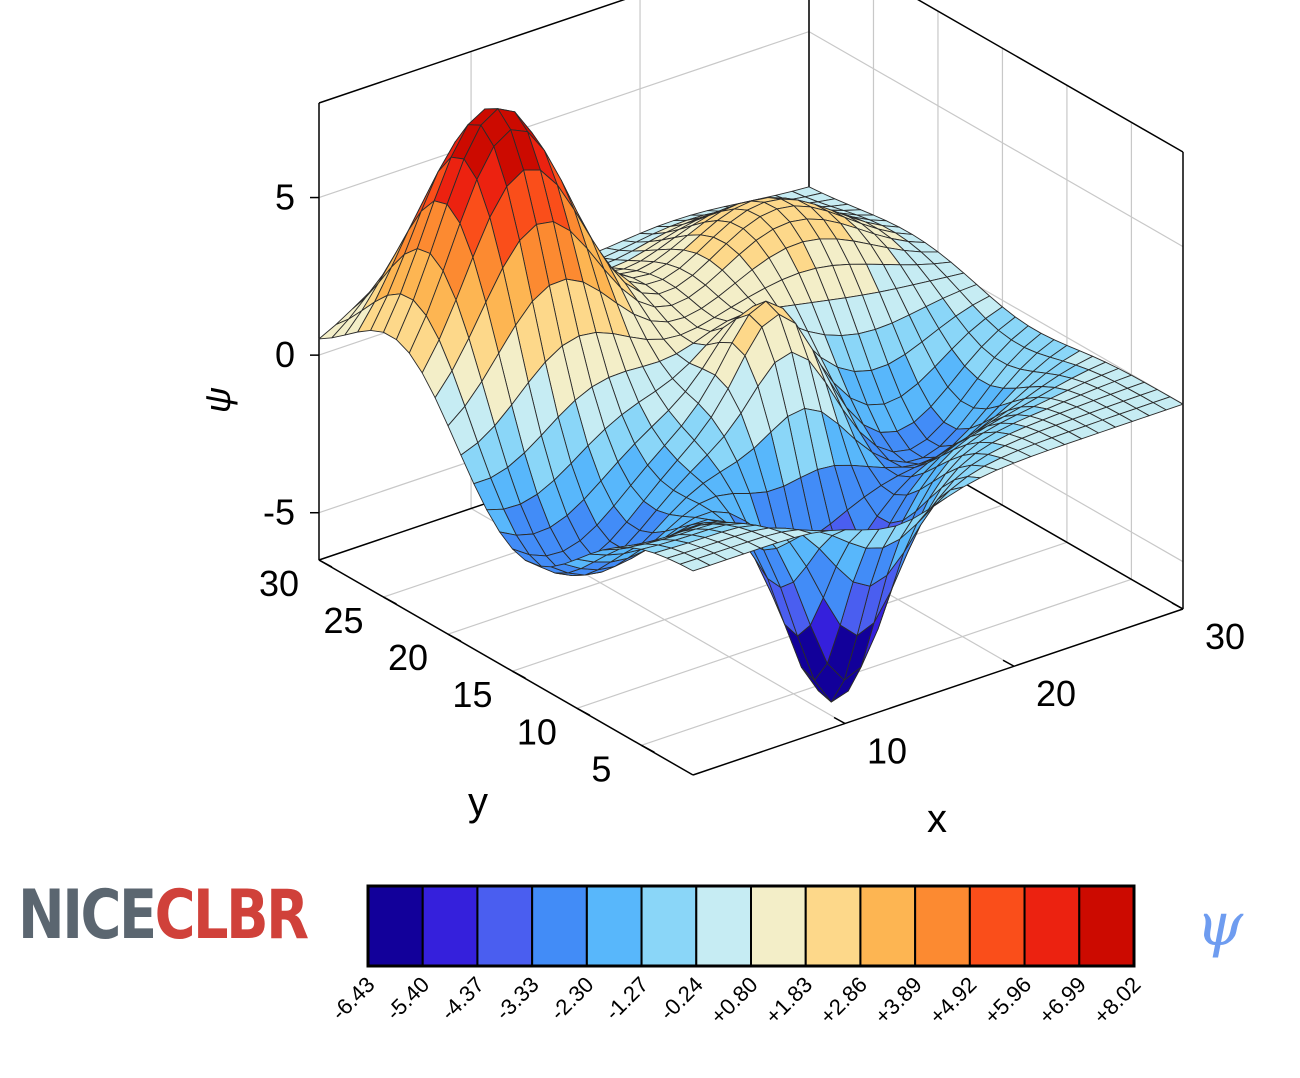 This screenshot has width=1300, height=1078. What do you see at coordinates (887, 750) in the screenshot?
I see `x-tick-label: 10` at bounding box center [887, 750].